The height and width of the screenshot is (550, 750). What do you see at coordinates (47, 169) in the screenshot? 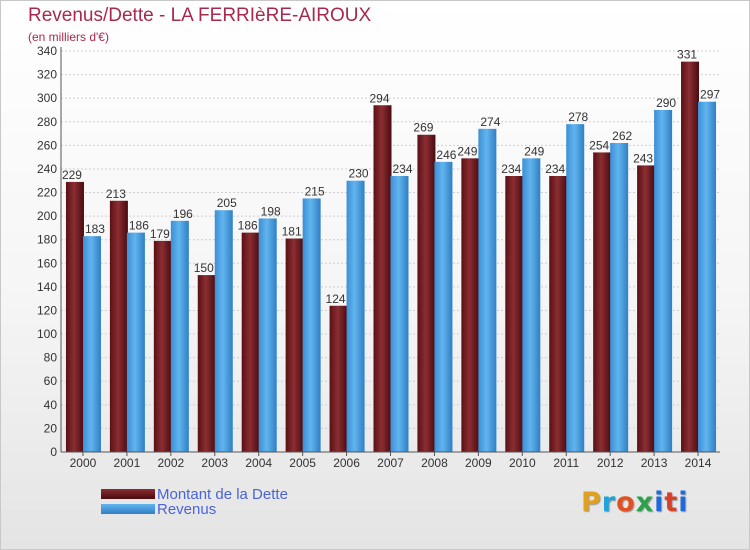
I see `y-tick-label: 240` at bounding box center [47, 169].